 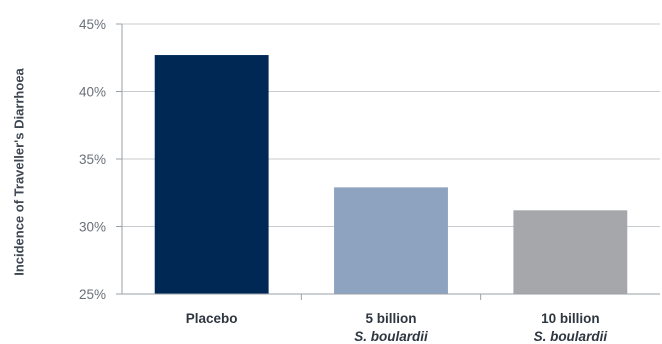 What do you see at coordinates (92, 227) in the screenshot?
I see `y-tick-label: 30%` at bounding box center [92, 227].